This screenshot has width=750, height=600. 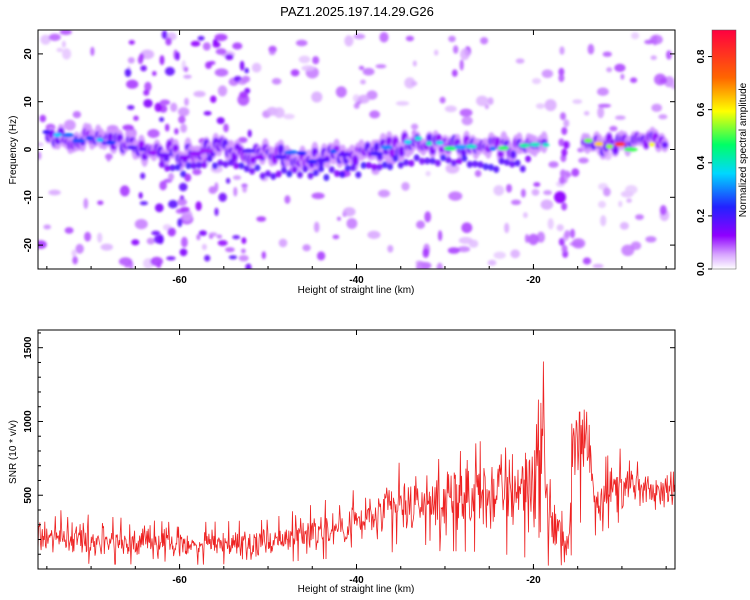 What do you see at coordinates (28, 197) in the screenshot?
I see `spectrogram-y-tick-label: -10` at bounding box center [28, 197].